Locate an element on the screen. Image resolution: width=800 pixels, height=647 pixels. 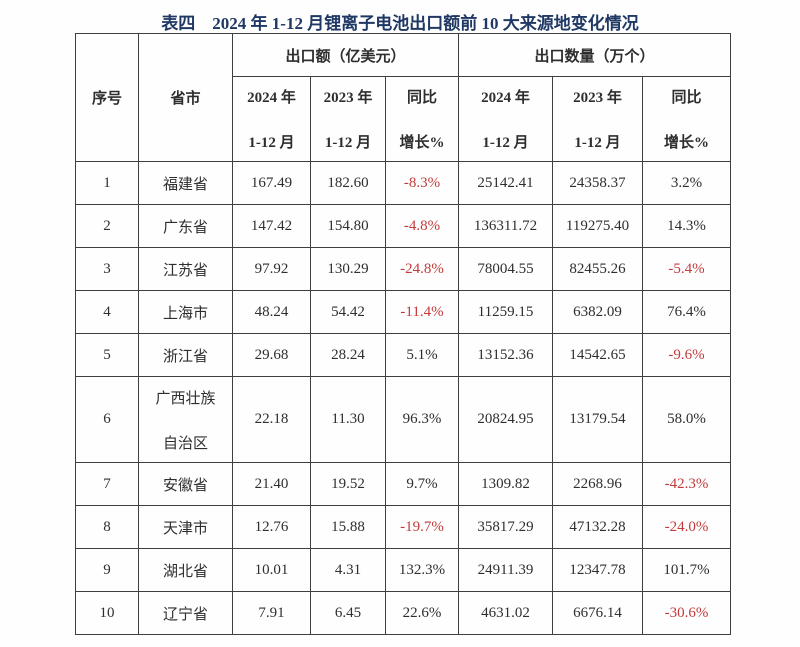
cell-export-2023: 4.31 is located at coordinates (348, 570).